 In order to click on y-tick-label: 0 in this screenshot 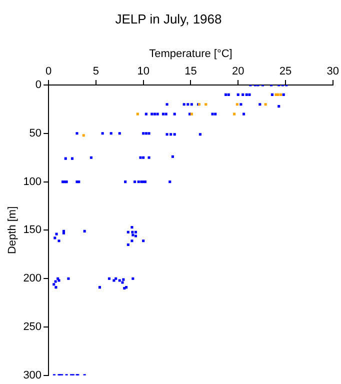, I will do `click(38, 85)`.